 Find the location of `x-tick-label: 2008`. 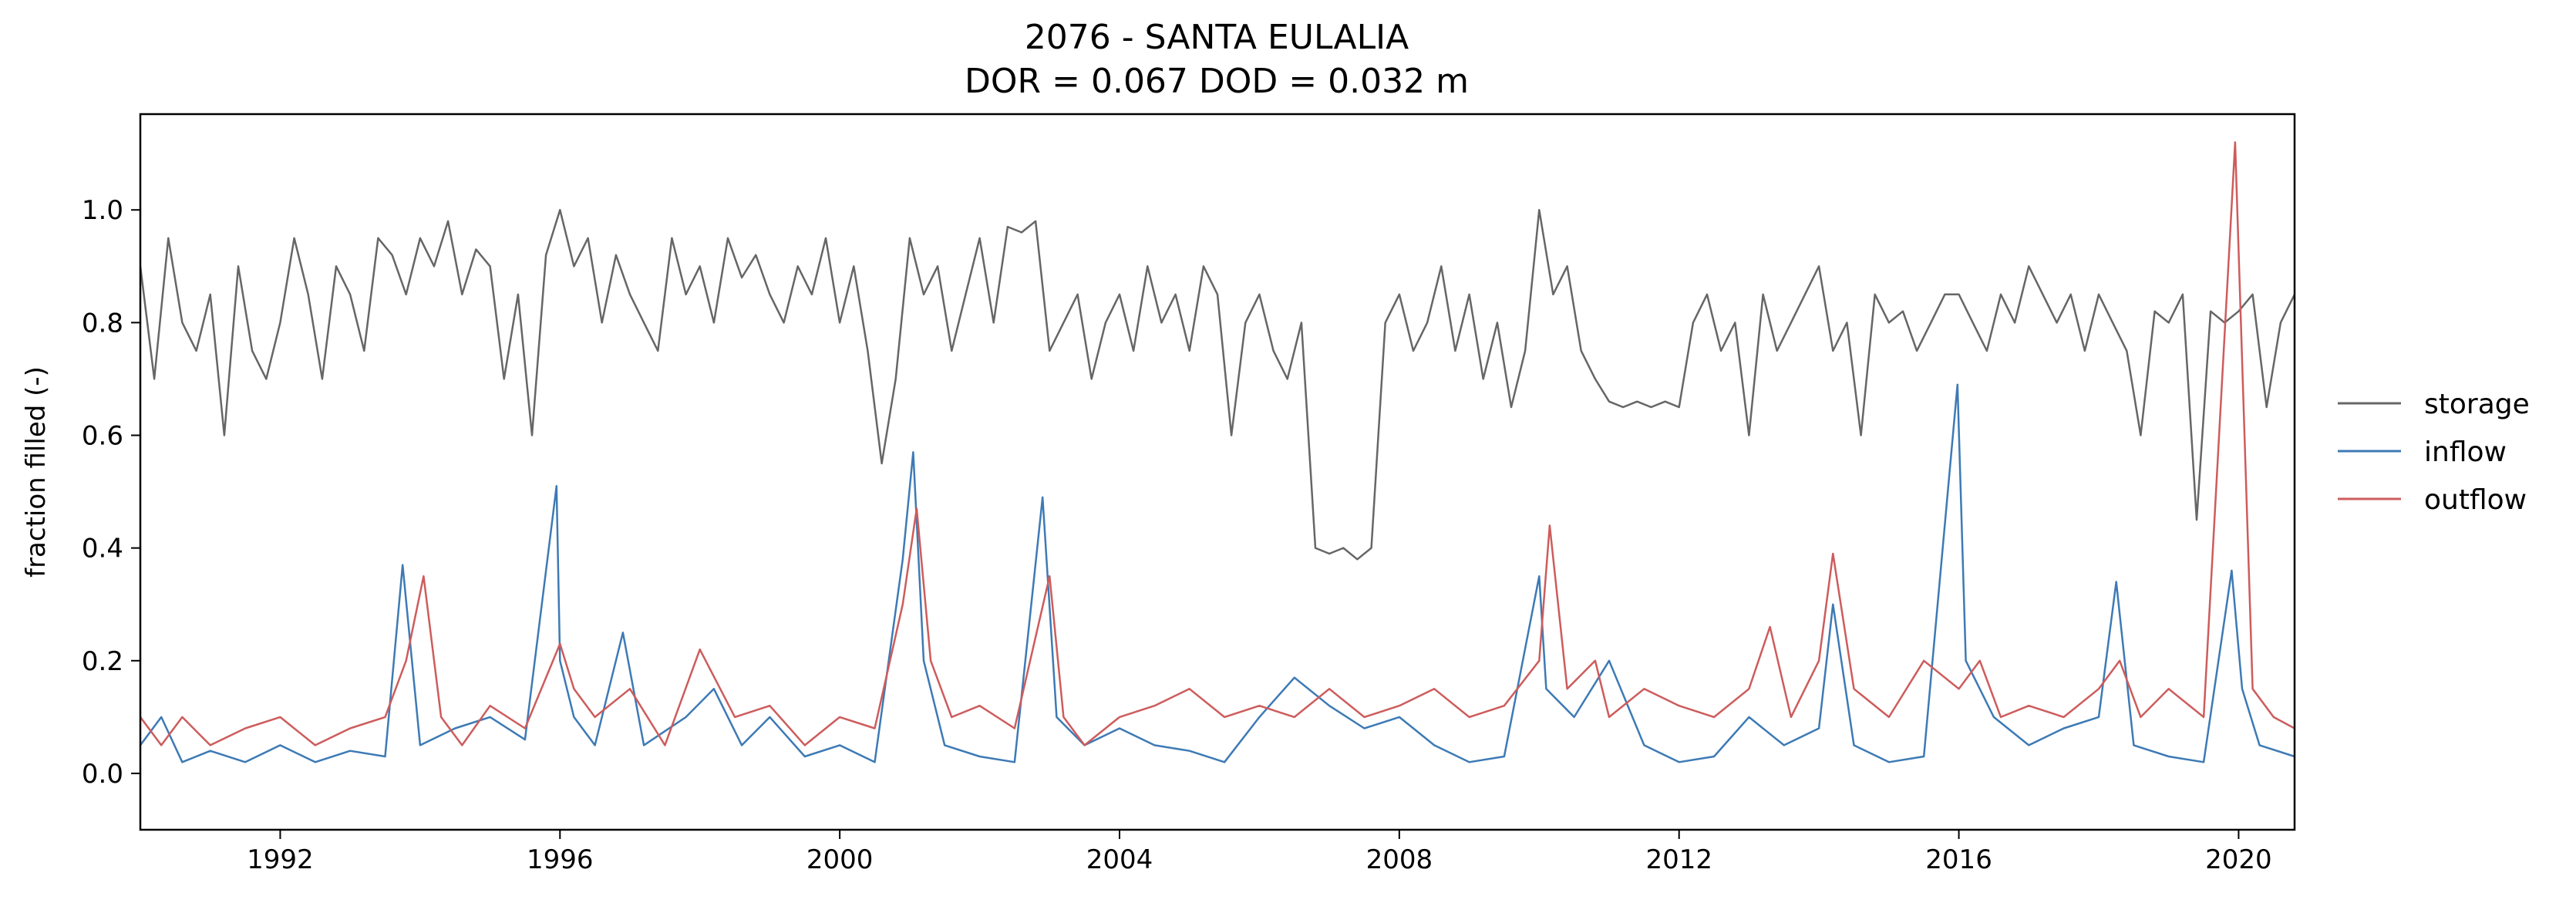

x-tick-label: 2008 is located at coordinates (1400, 859).